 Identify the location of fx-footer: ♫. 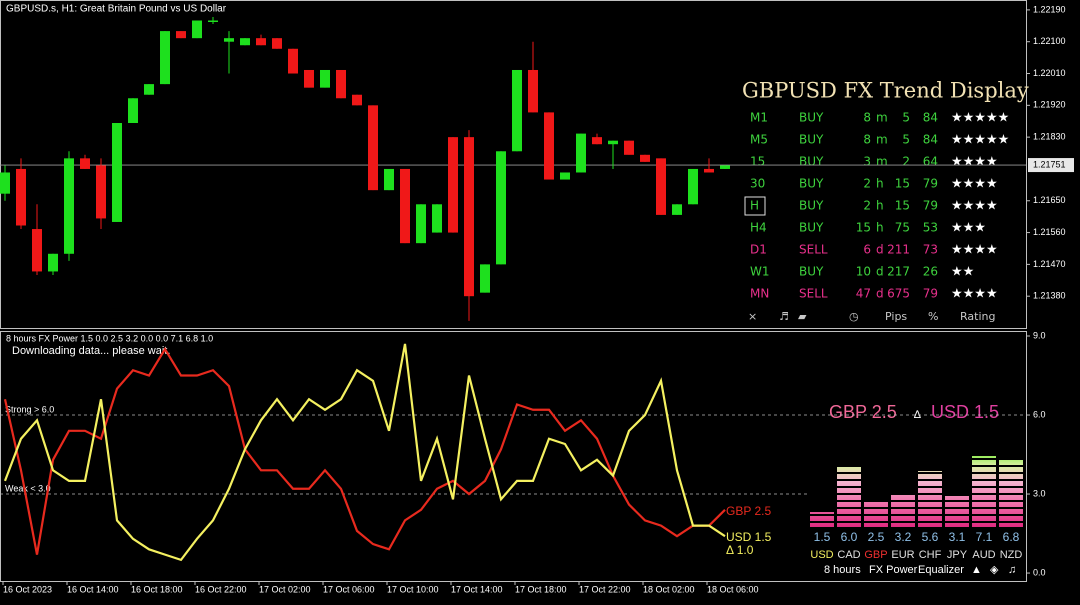
(1012, 570).